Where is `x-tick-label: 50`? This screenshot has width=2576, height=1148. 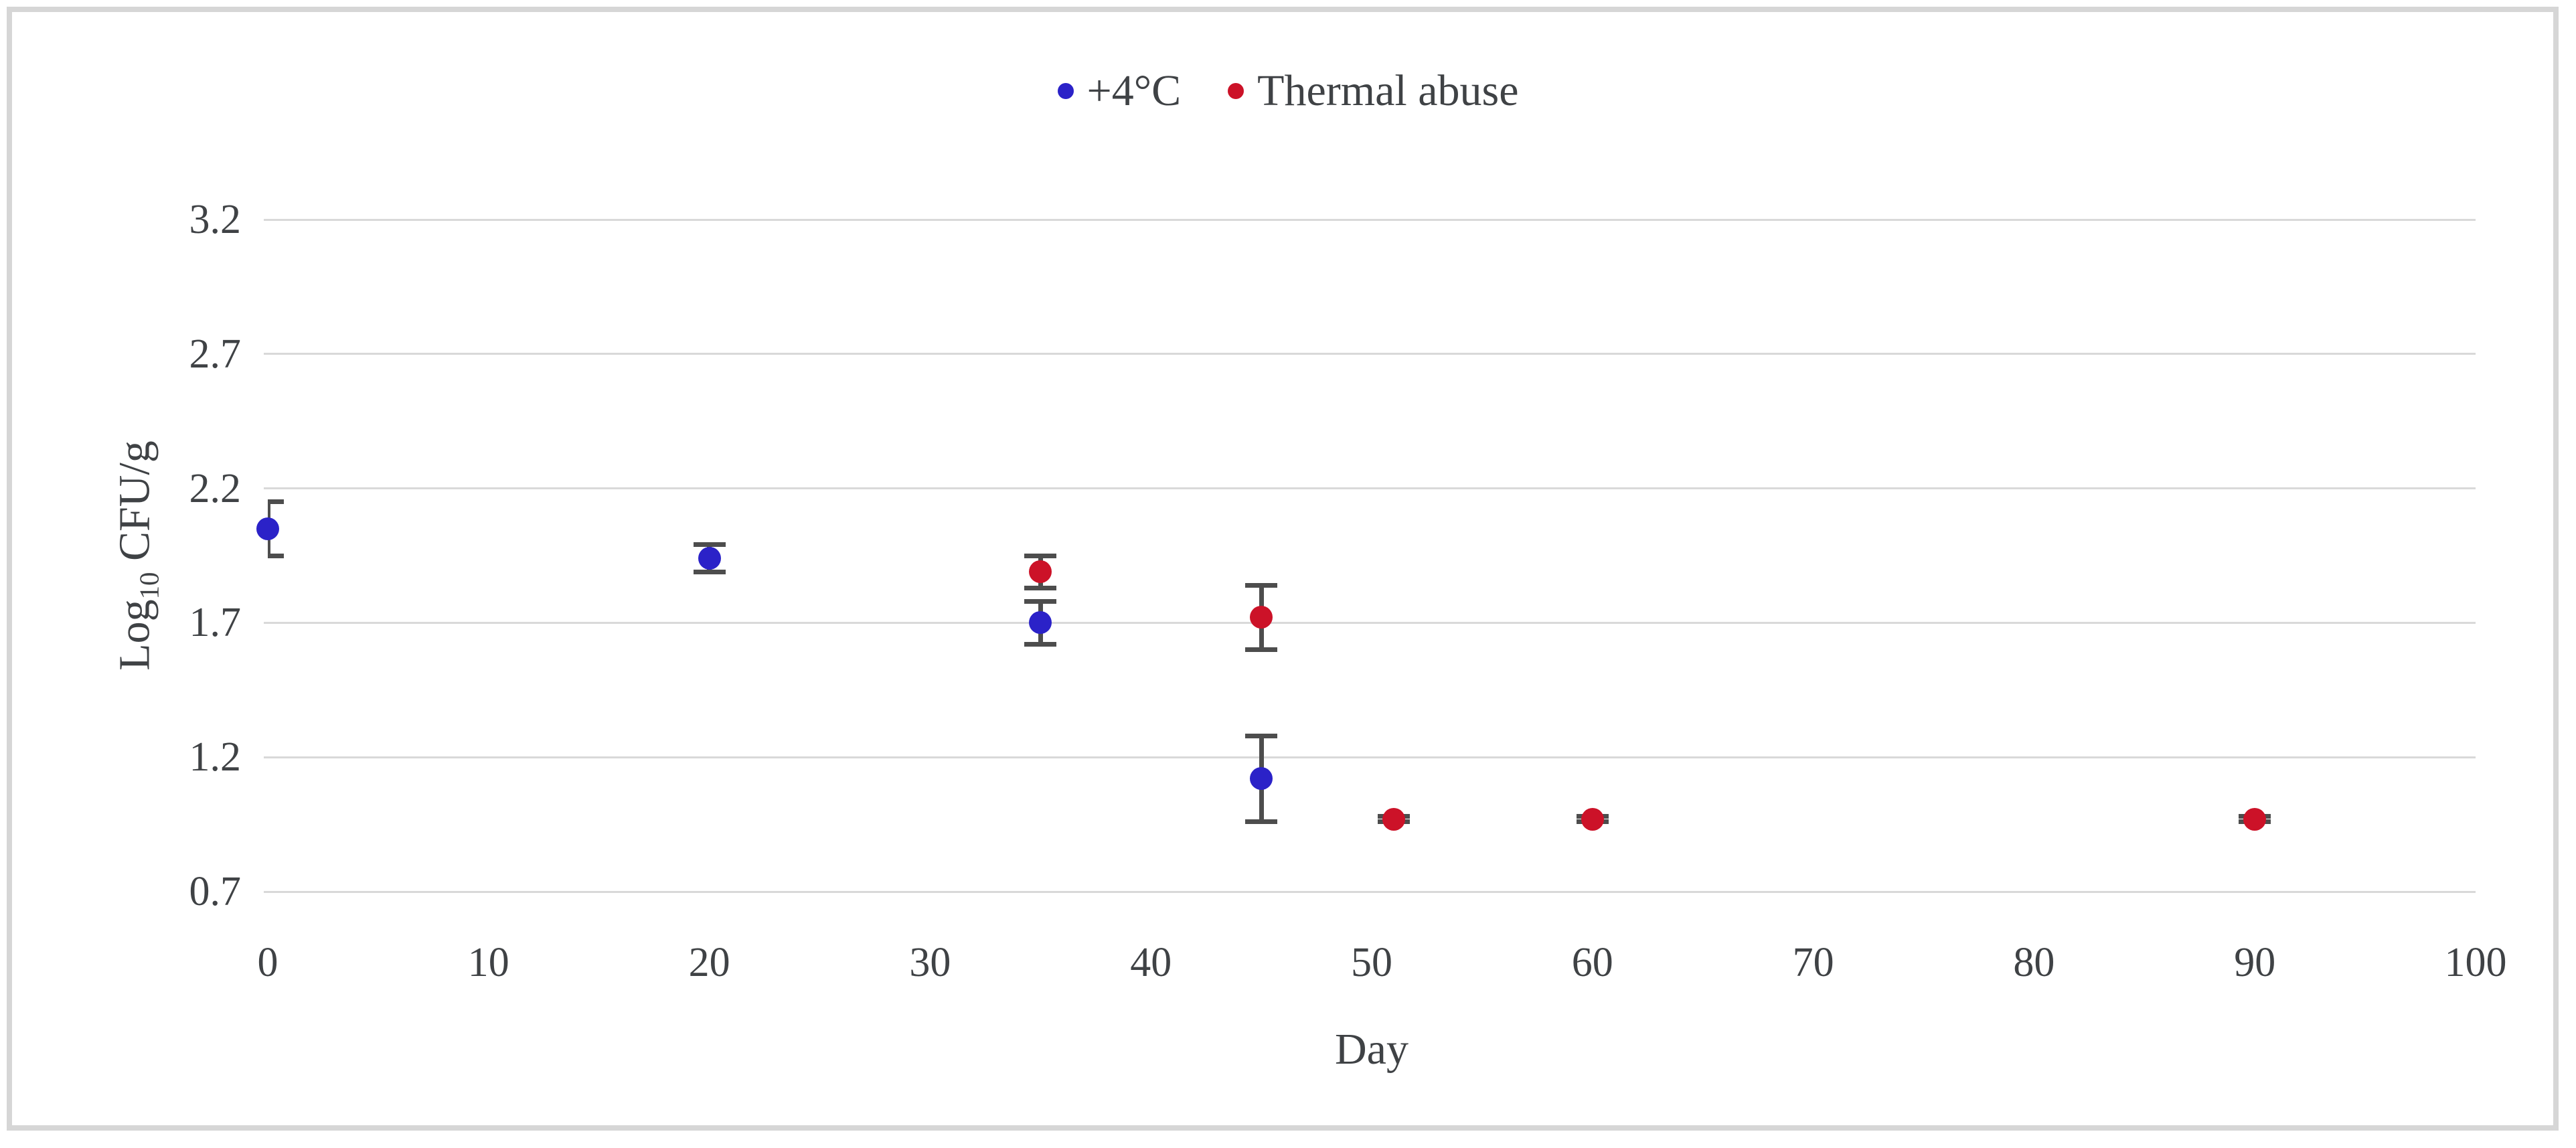 x-tick-label: 50 is located at coordinates (1372, 962).